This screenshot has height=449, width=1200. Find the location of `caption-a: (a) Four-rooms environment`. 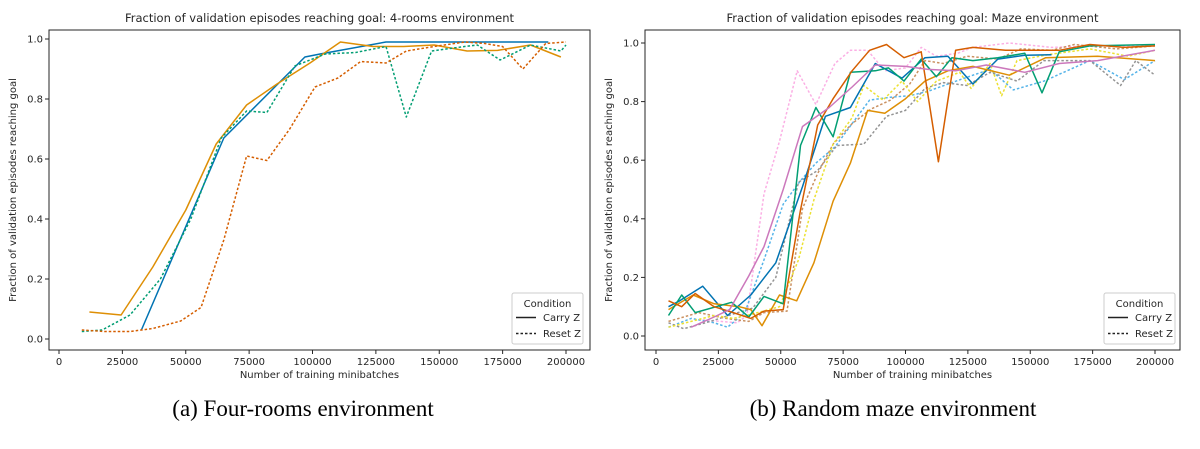

caption-a: (a) Four-rooms environment is located at coordinates (303, 408).